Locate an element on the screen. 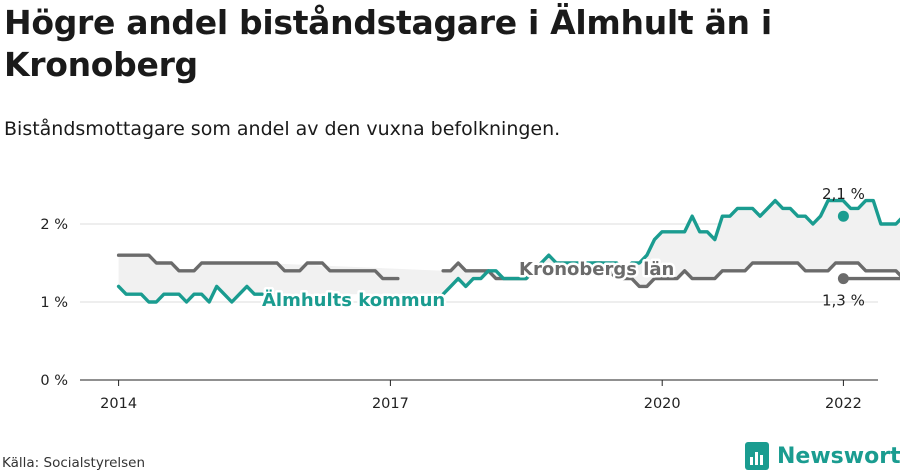 The image size is (900, 474). source-note: Källa: Socialstyrelsen is located at coordinates (74, 463).